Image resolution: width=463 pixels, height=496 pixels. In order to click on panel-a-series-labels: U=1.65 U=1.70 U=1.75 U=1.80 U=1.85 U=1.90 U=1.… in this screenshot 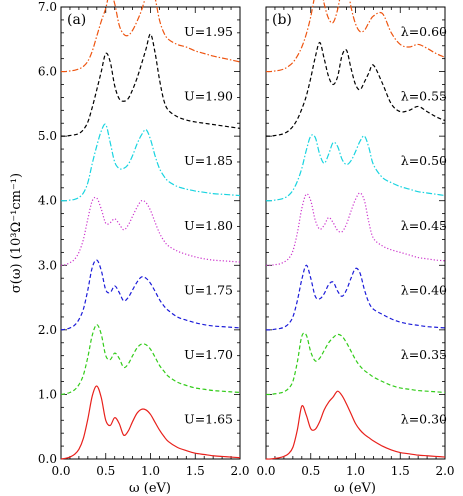, I will do `click(208, 225)`.